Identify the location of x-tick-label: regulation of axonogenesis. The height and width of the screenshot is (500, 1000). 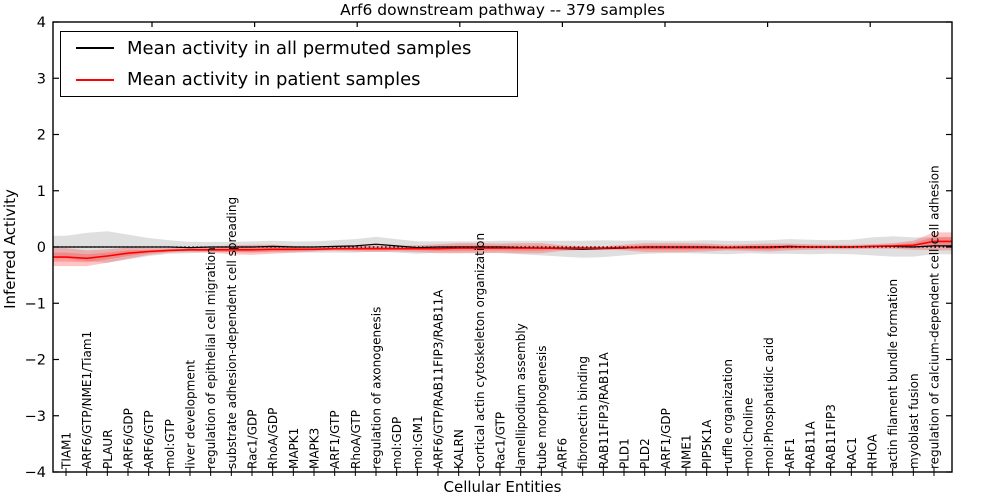
(377, 388).